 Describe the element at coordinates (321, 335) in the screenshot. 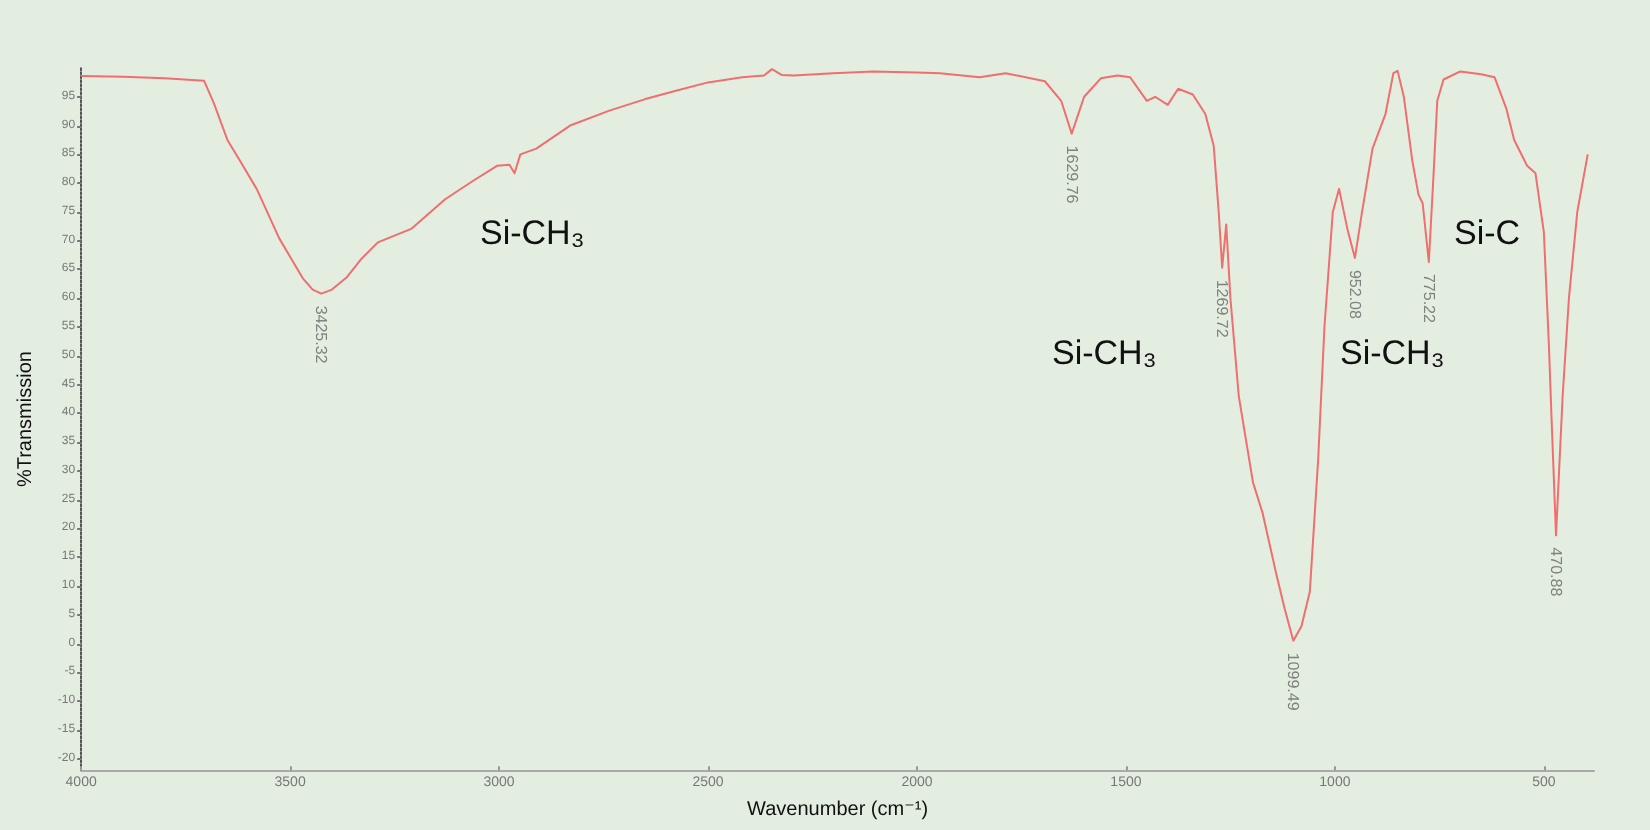

I see `annotation: 3425.32` at that location.